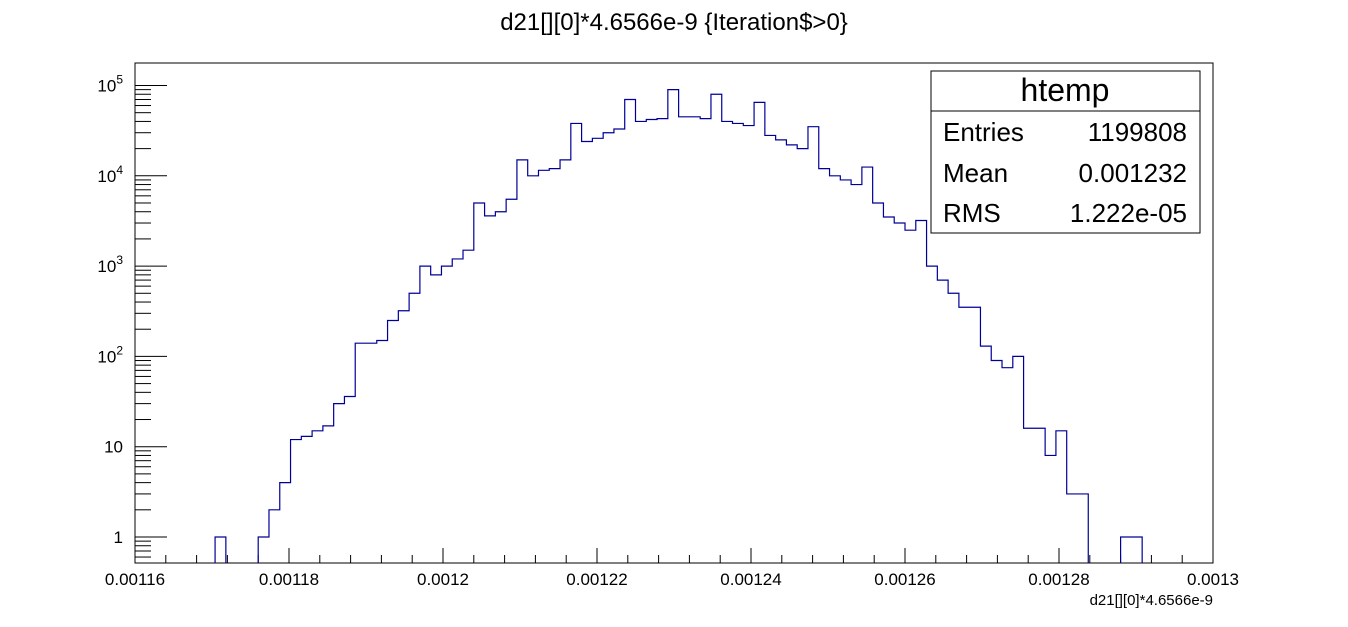 Image resolution: width=1348 pixels, height=627 pixels. I want to click on y-tick-label: 10, so click(113, 447).